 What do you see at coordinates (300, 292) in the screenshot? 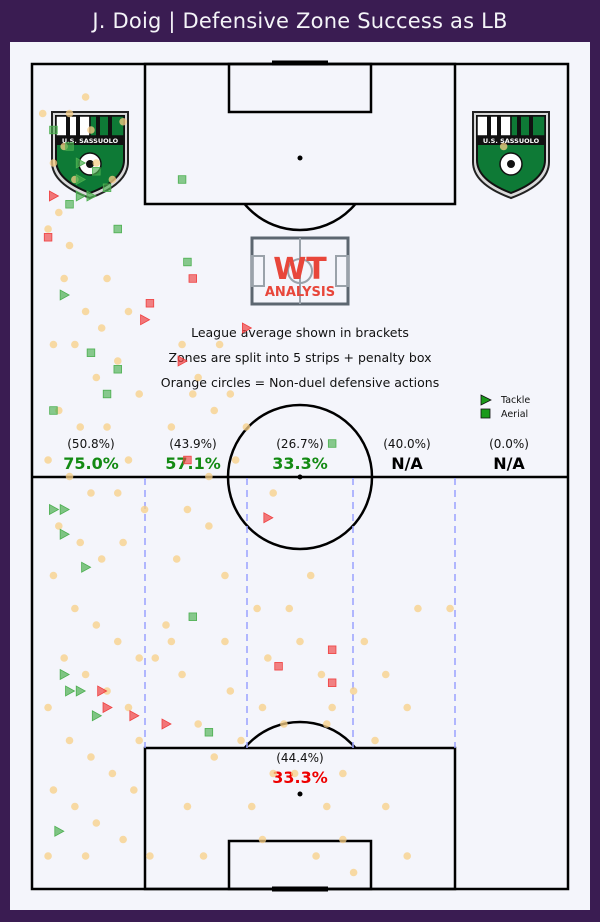
I see `logo-analysis-text: ANALYSIS` at bounding box center [300, 292].